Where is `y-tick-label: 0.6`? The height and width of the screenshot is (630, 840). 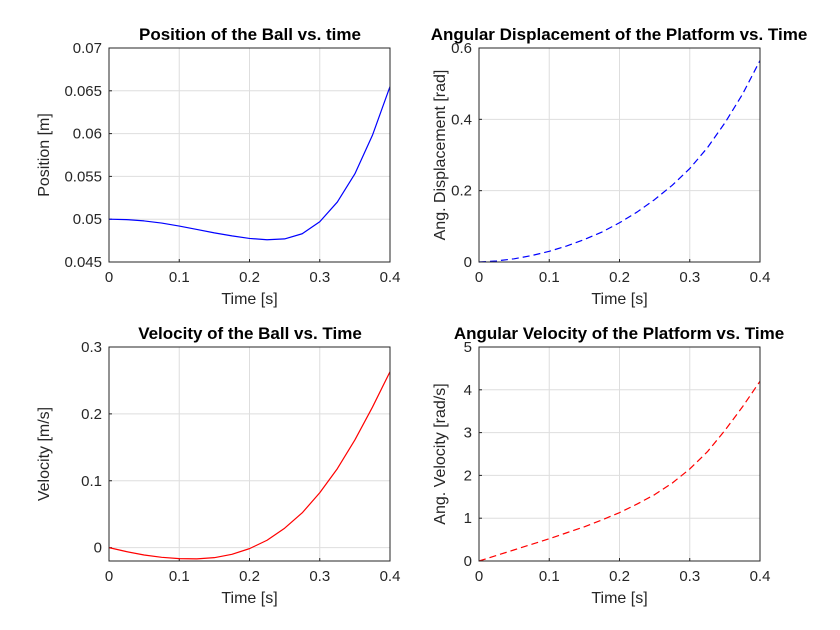
y-tick-label: 0.6 is located at coordinates (461, 48).